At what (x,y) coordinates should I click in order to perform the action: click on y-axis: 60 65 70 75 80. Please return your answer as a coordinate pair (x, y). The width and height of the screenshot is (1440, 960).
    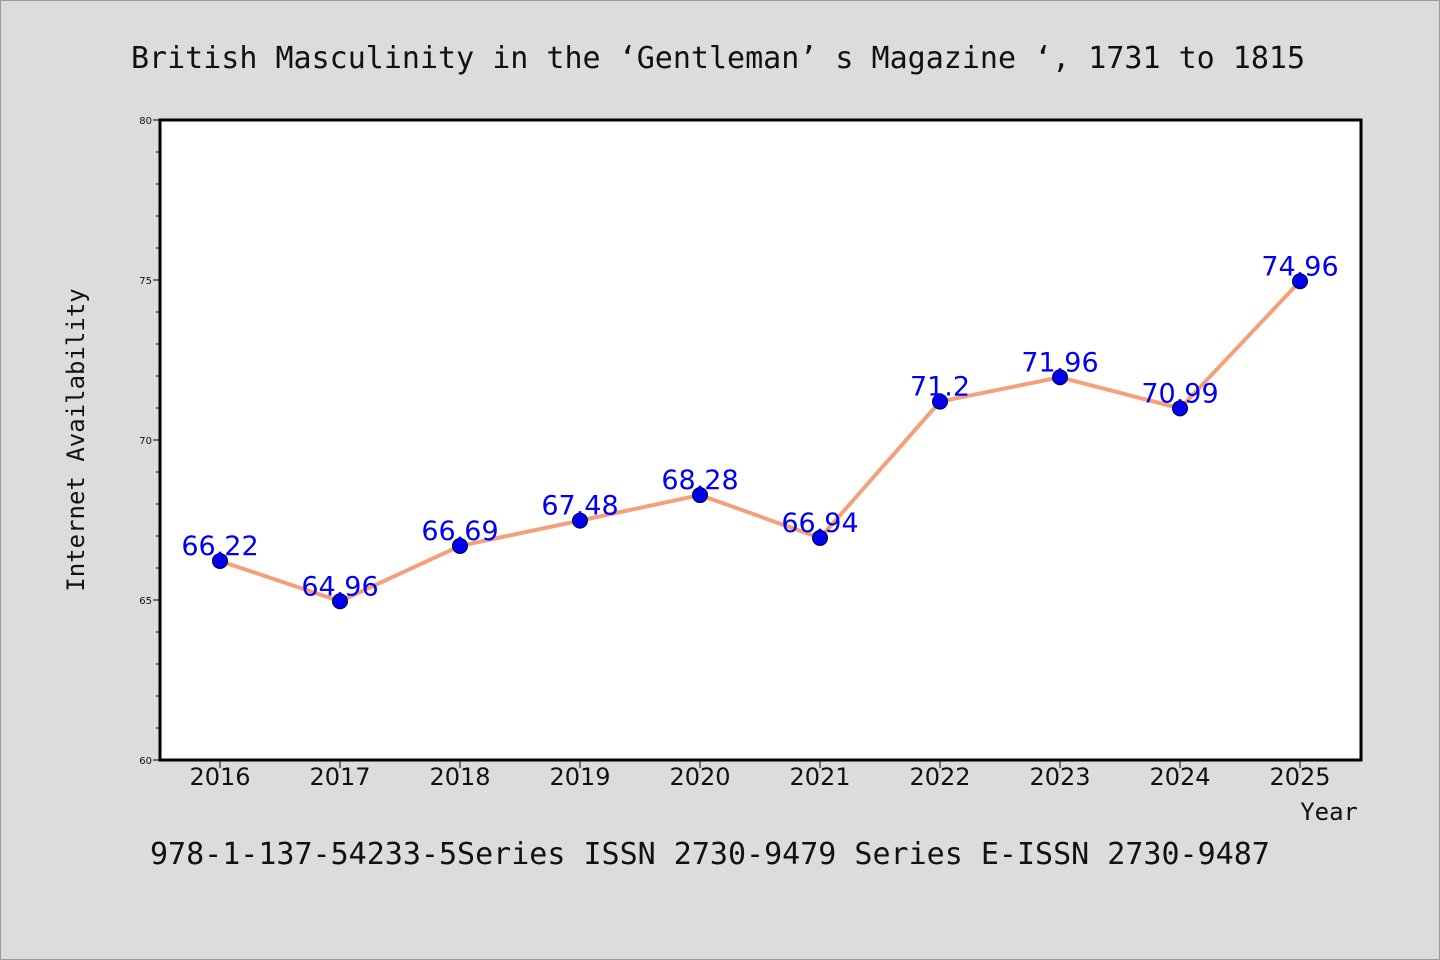
    Looking at the image, I should click on (149, 441).